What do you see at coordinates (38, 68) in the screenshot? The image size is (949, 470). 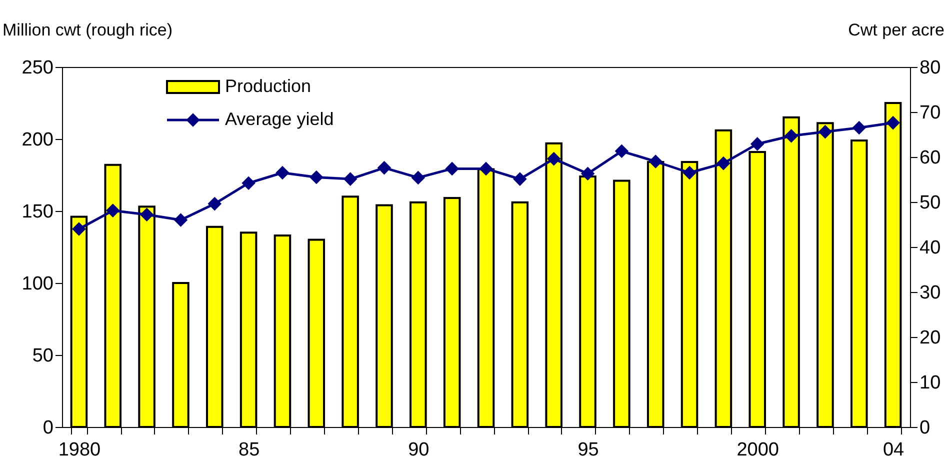 I see `y-tick-label: 250` at bounding box center [38, 68].